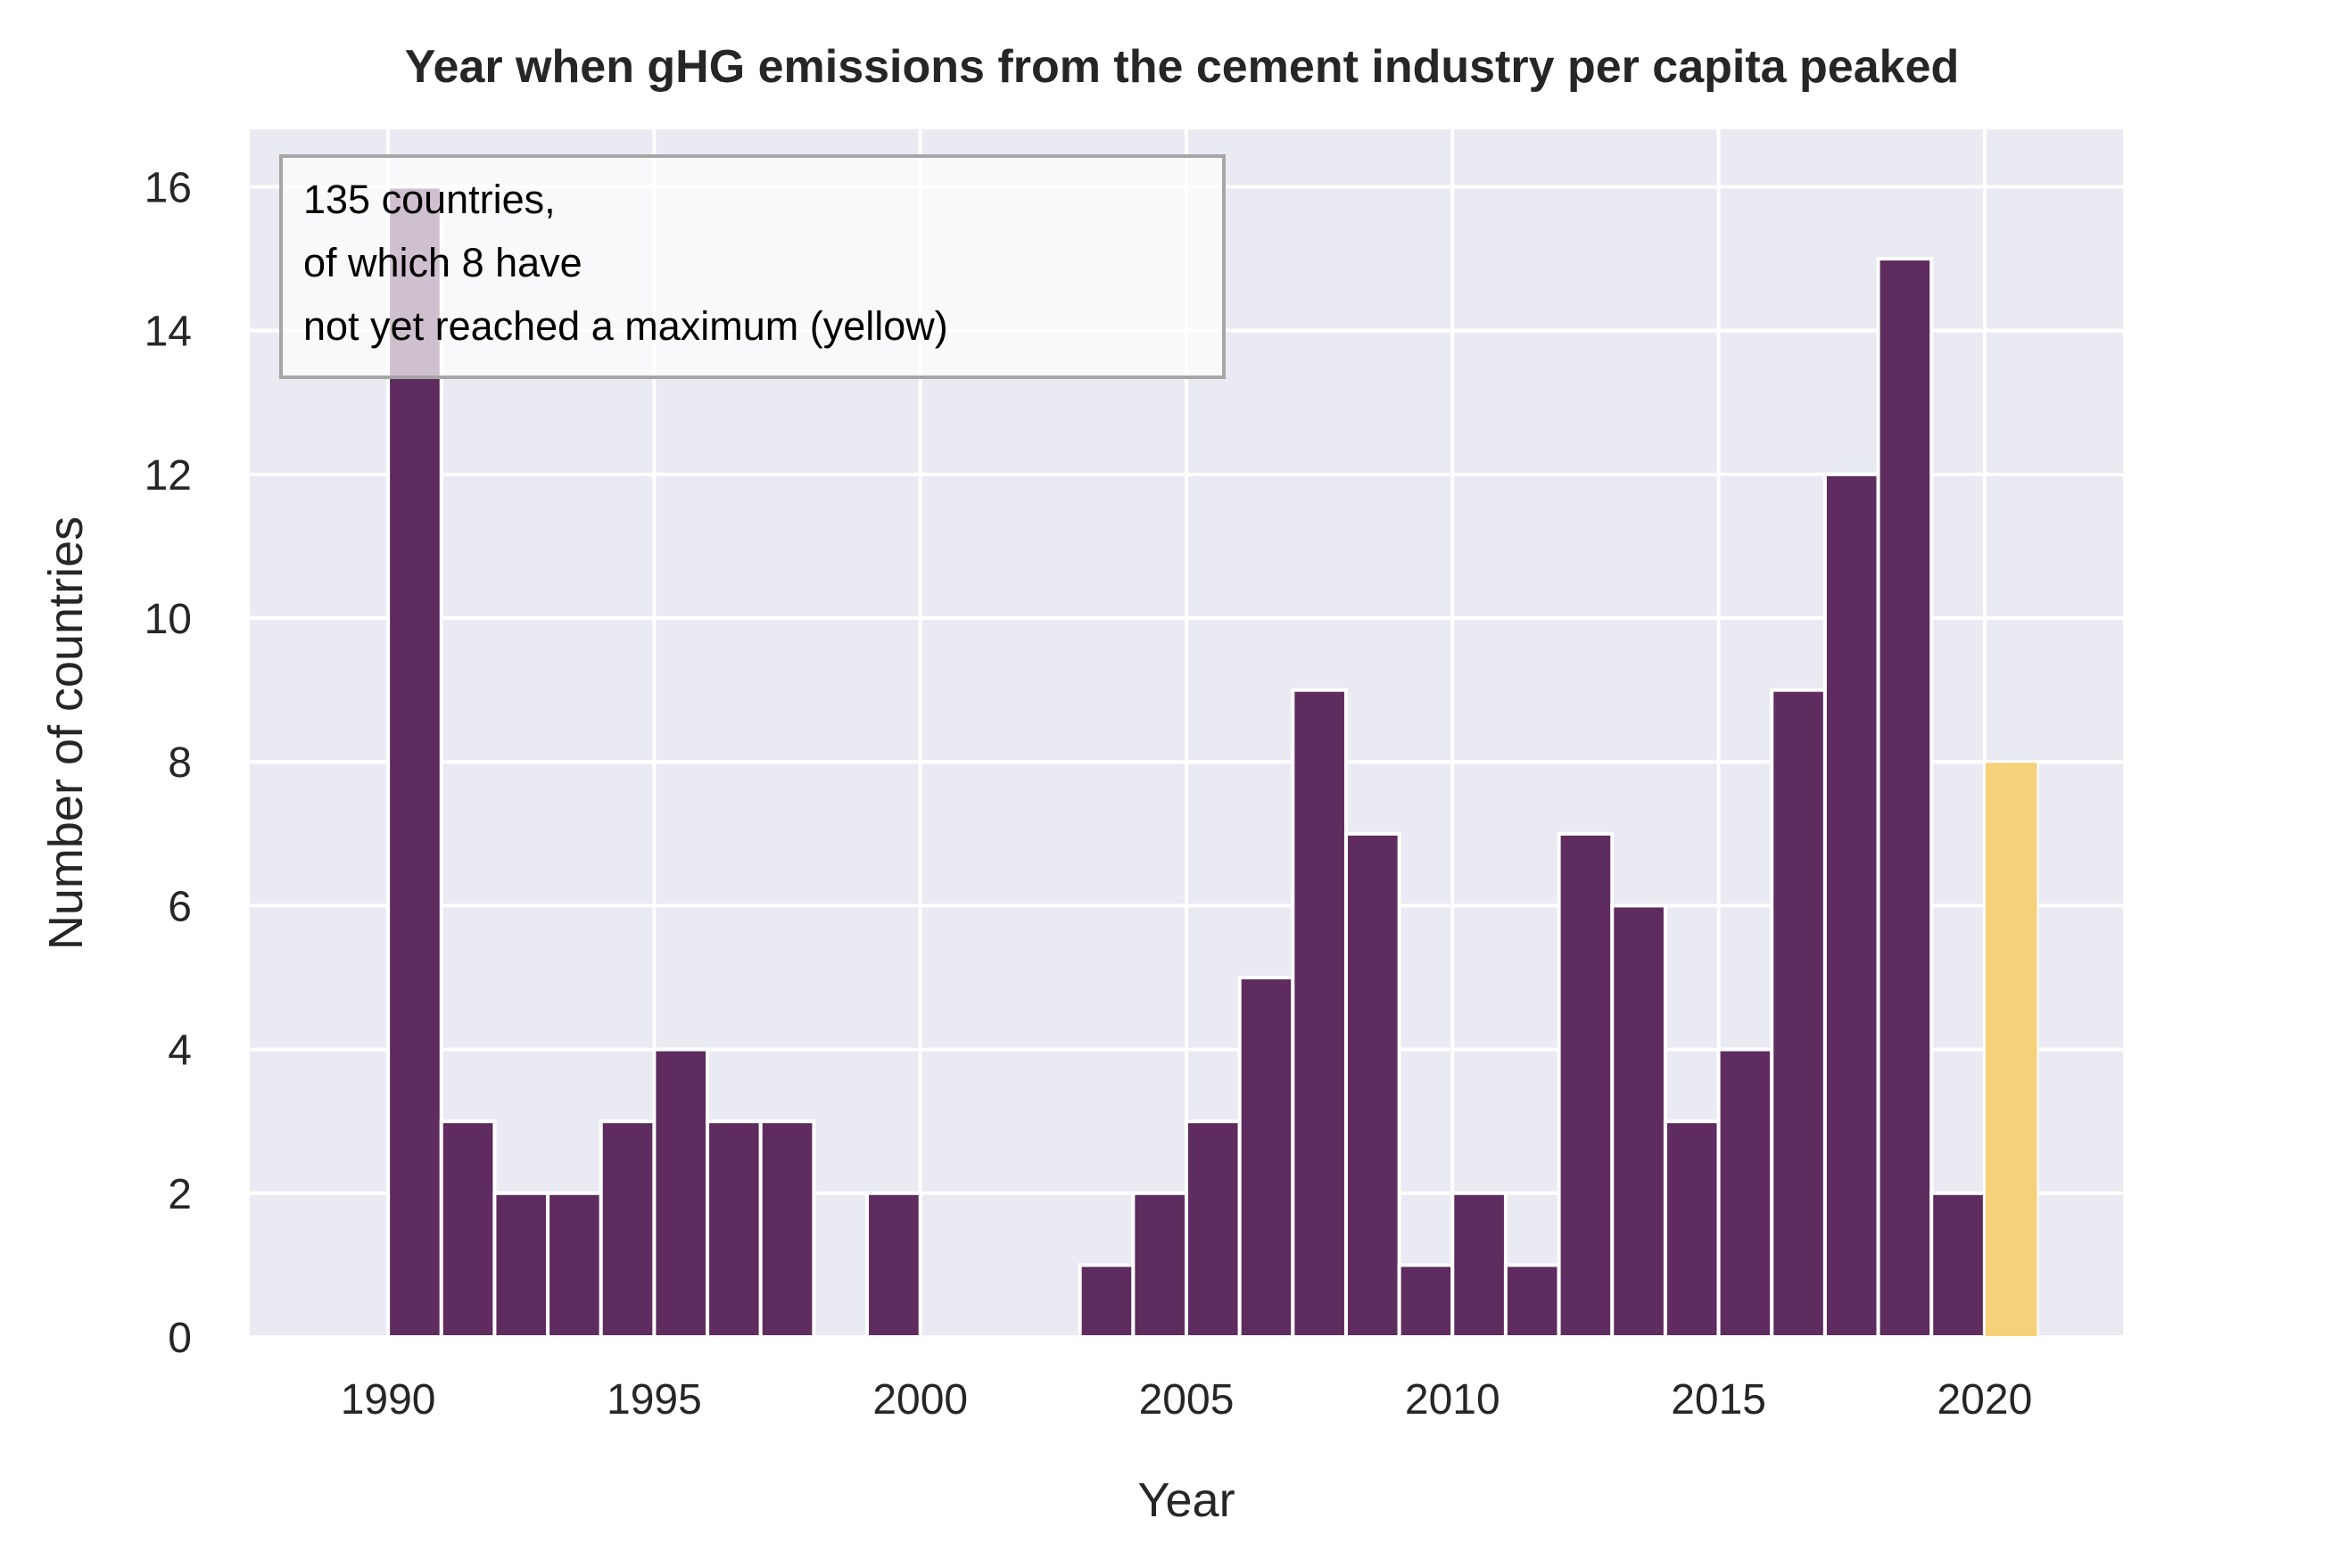 The width and height of the screenshot is (2338, 1568). I want to click on y-tick-label: 14, so click(168, 332).